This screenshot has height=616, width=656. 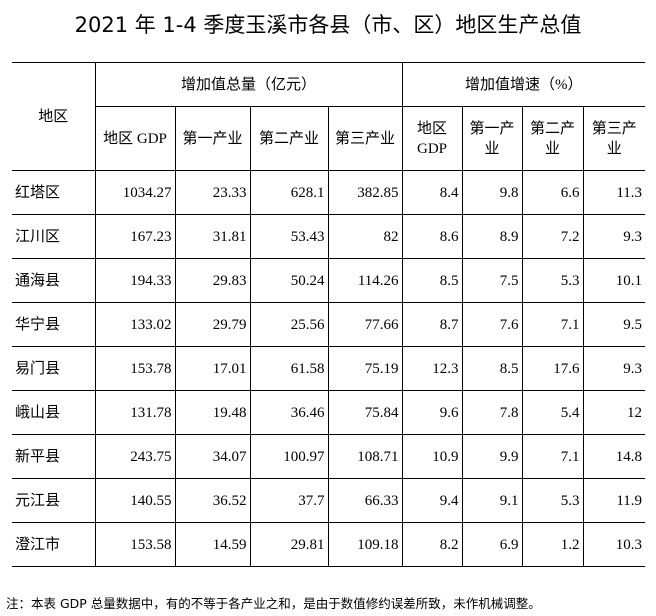 I want to click on value-cell: 9.4, so click(x=432, y=500).